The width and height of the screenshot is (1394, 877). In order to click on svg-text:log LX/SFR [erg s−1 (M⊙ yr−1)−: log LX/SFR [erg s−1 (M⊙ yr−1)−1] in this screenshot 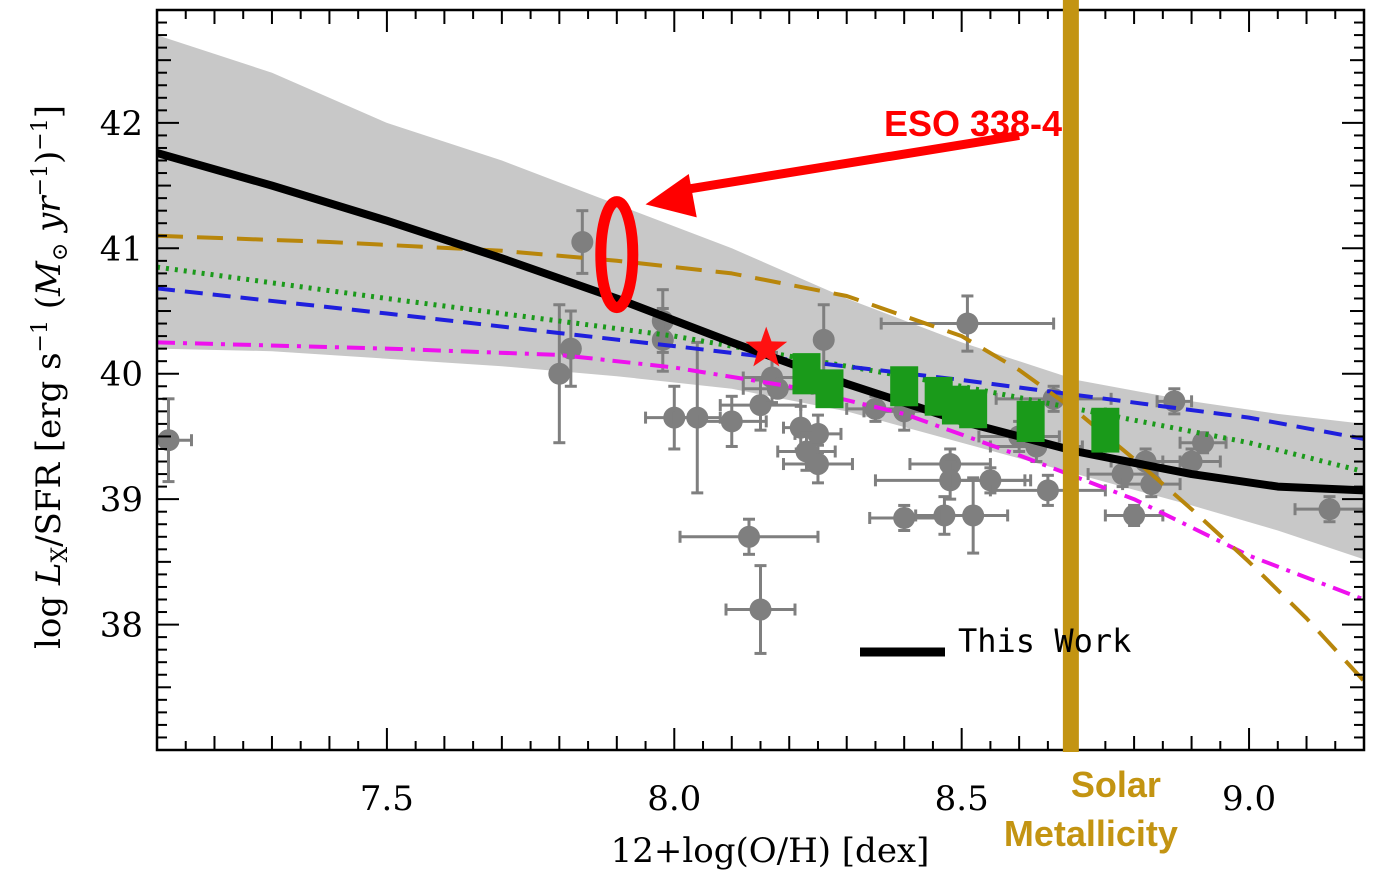, I will do `click(50, 377)`.